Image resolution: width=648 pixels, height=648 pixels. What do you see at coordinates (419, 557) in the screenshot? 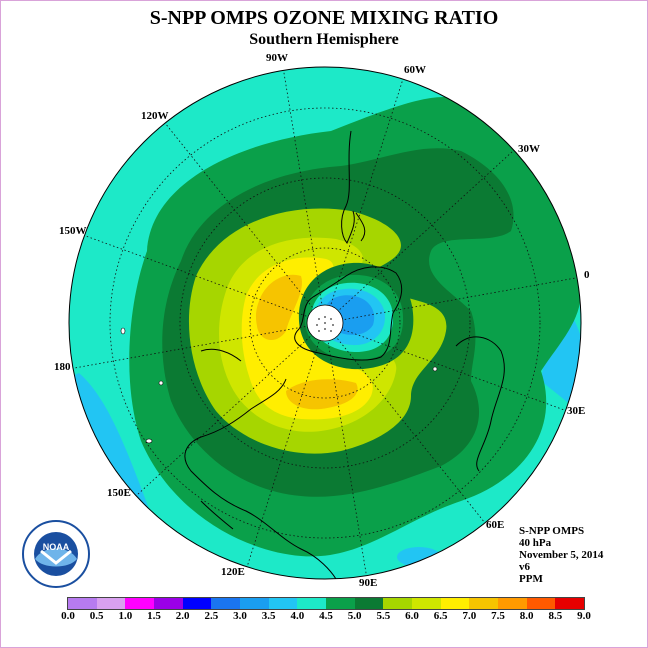
I see `level-3.0-3.5-south` at bounding box center [419, 557].